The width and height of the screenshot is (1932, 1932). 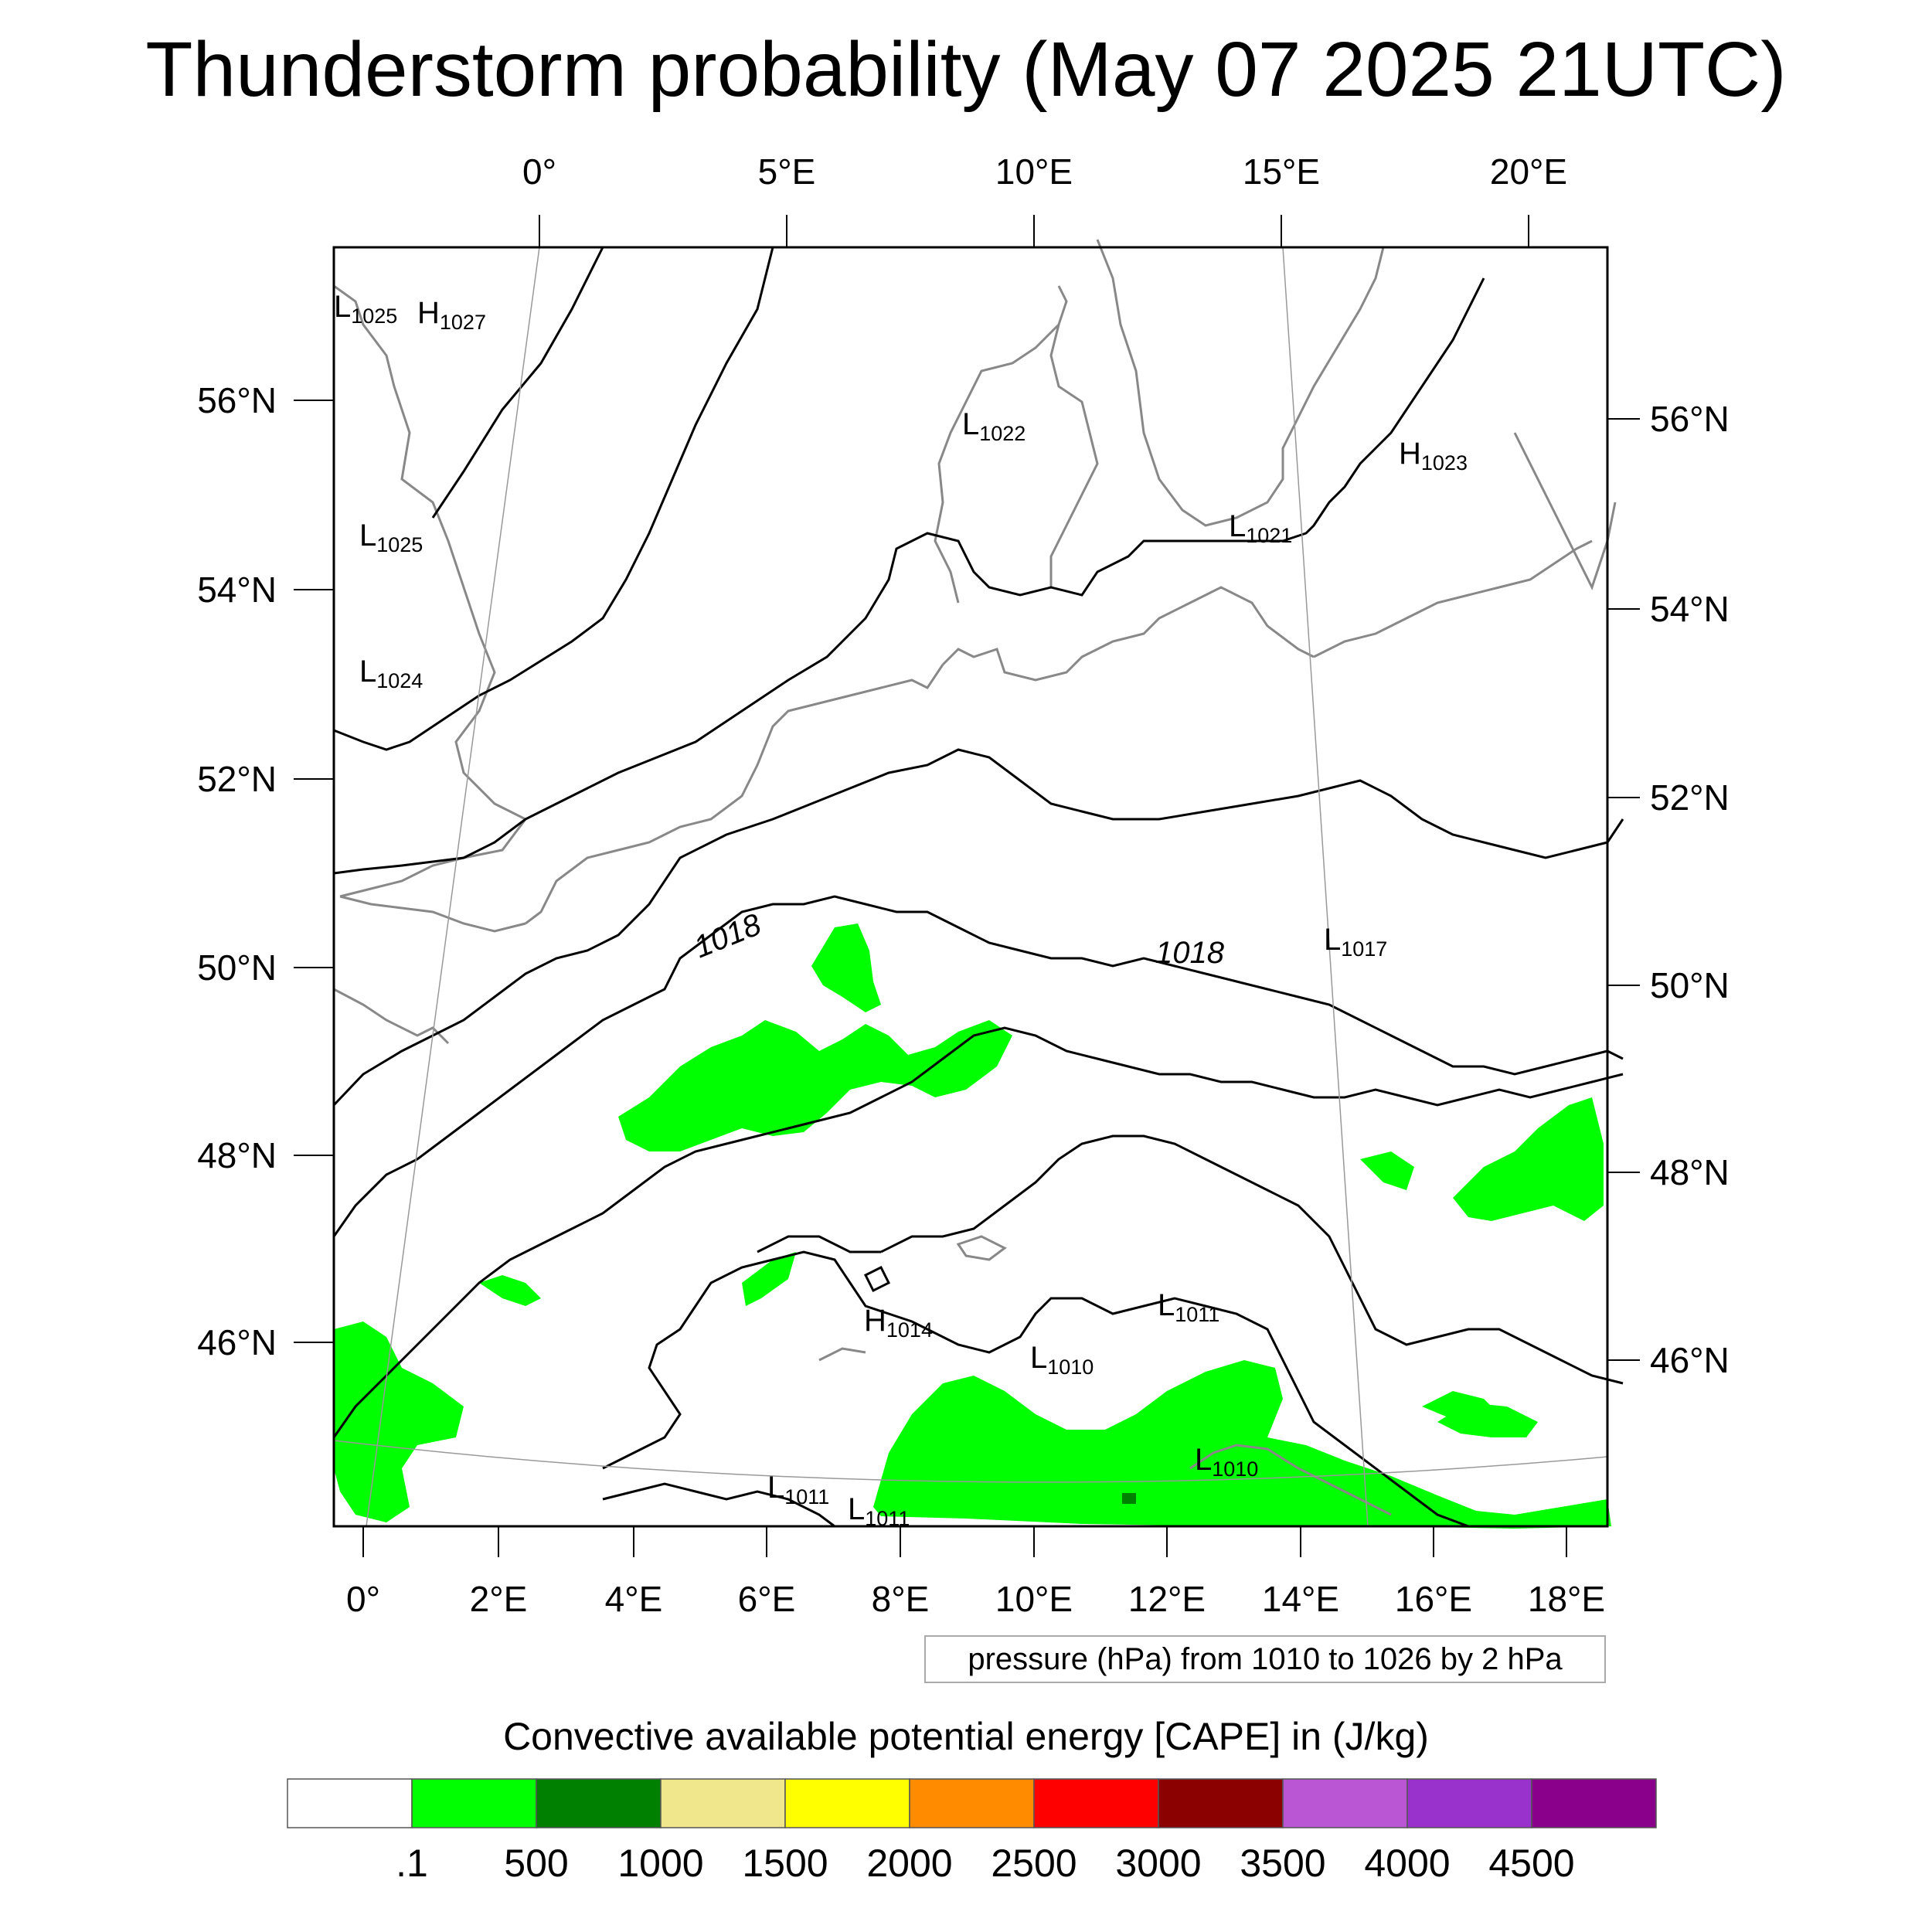 What do you see at coordinates (314, 871) in the screenshot?
I see `left-ticks` at bounding box center [314, 871].